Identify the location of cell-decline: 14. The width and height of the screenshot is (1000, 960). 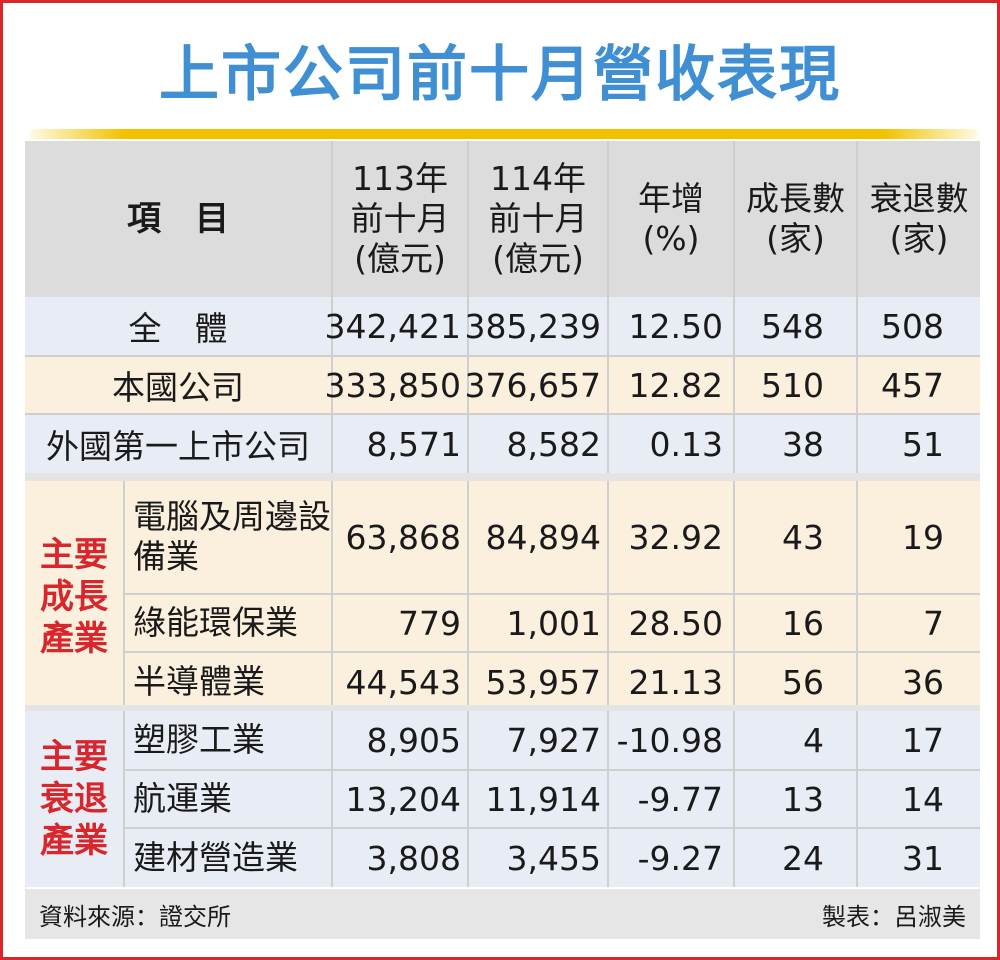
(918, 799).